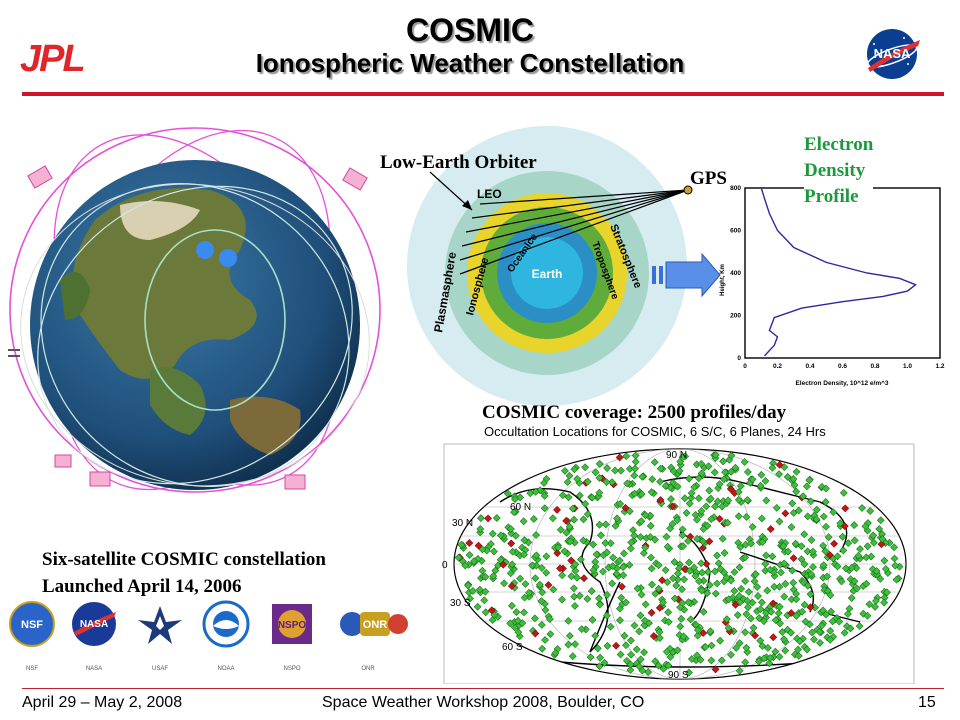 This screenshot has height=720, width=960. Describe the element at coordinates (470, 63) in the screenshot. I see `title-sub: Ionospheric Weather Constellation` at that location.